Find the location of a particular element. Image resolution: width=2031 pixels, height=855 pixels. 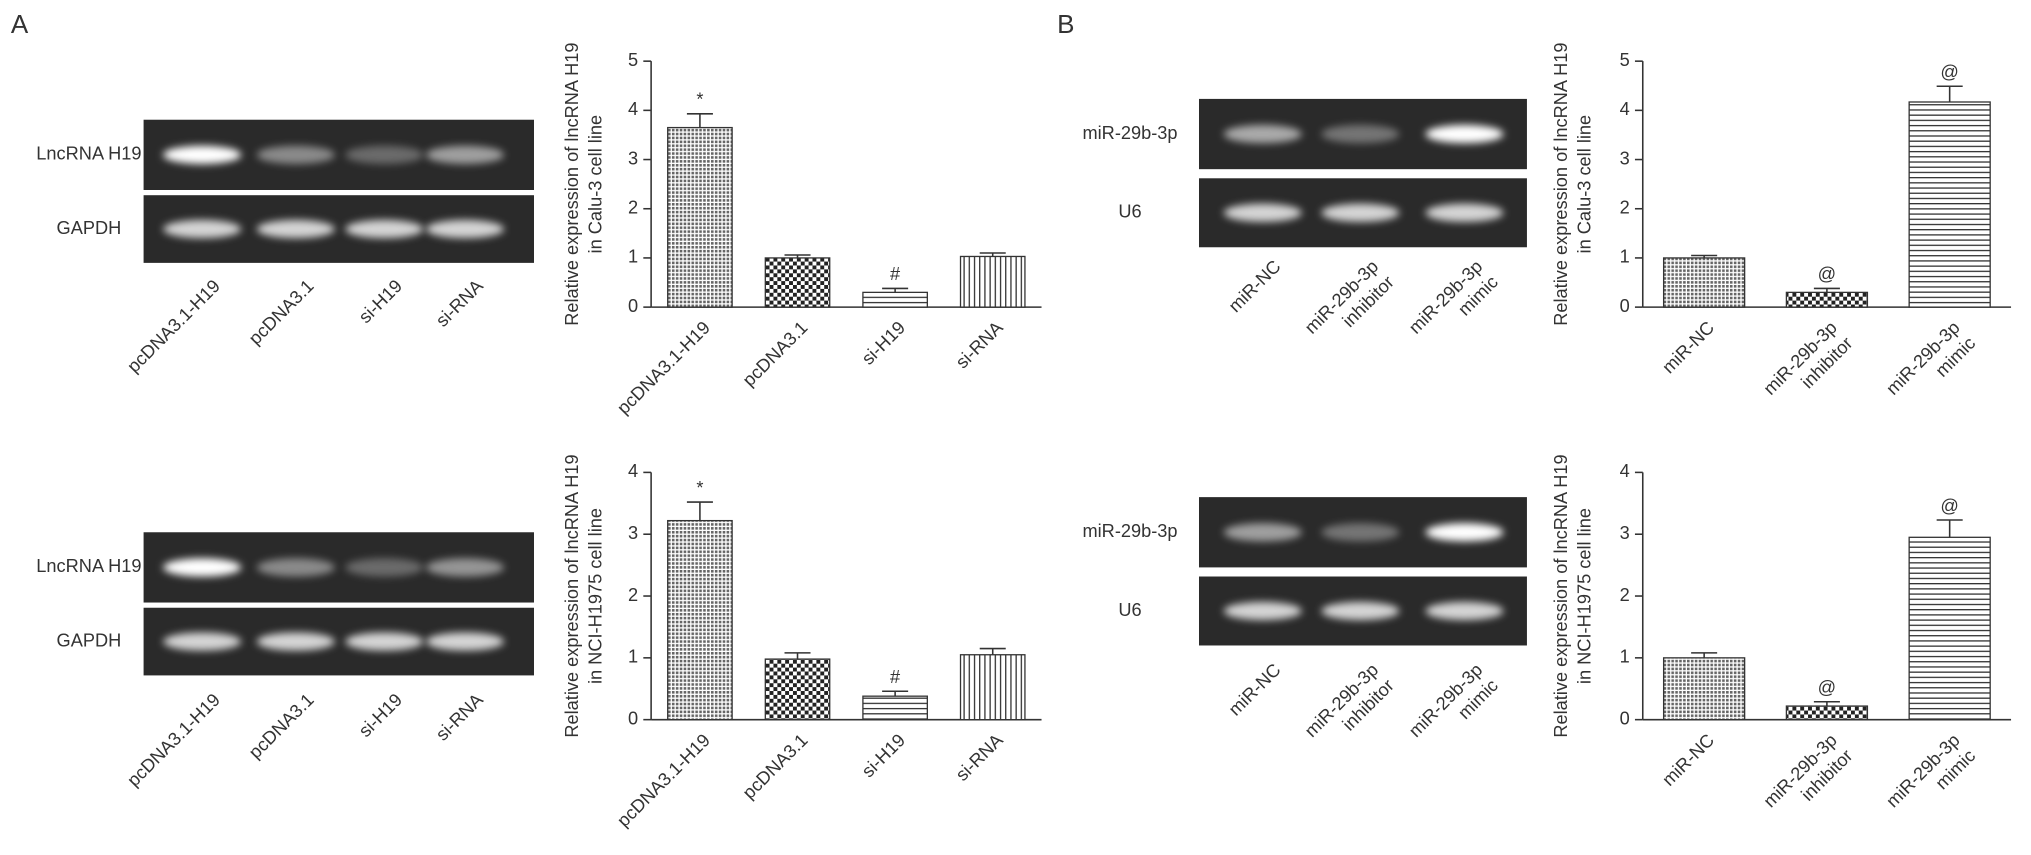

panel-label: B is located at coordinates (1065, 24).